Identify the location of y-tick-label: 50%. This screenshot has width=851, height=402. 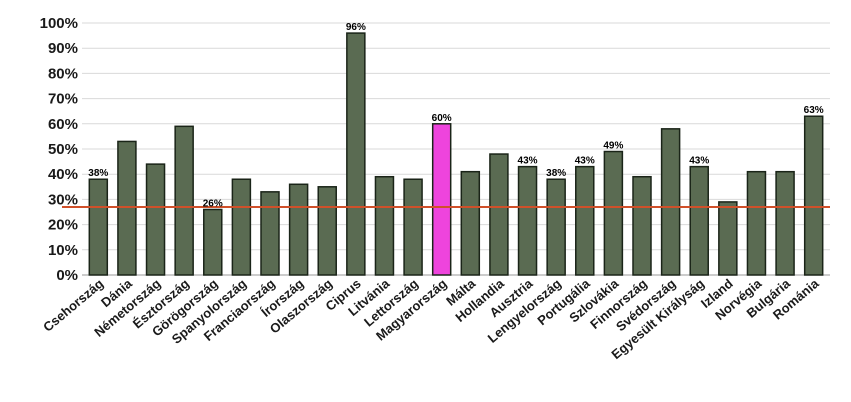
(63, 149).